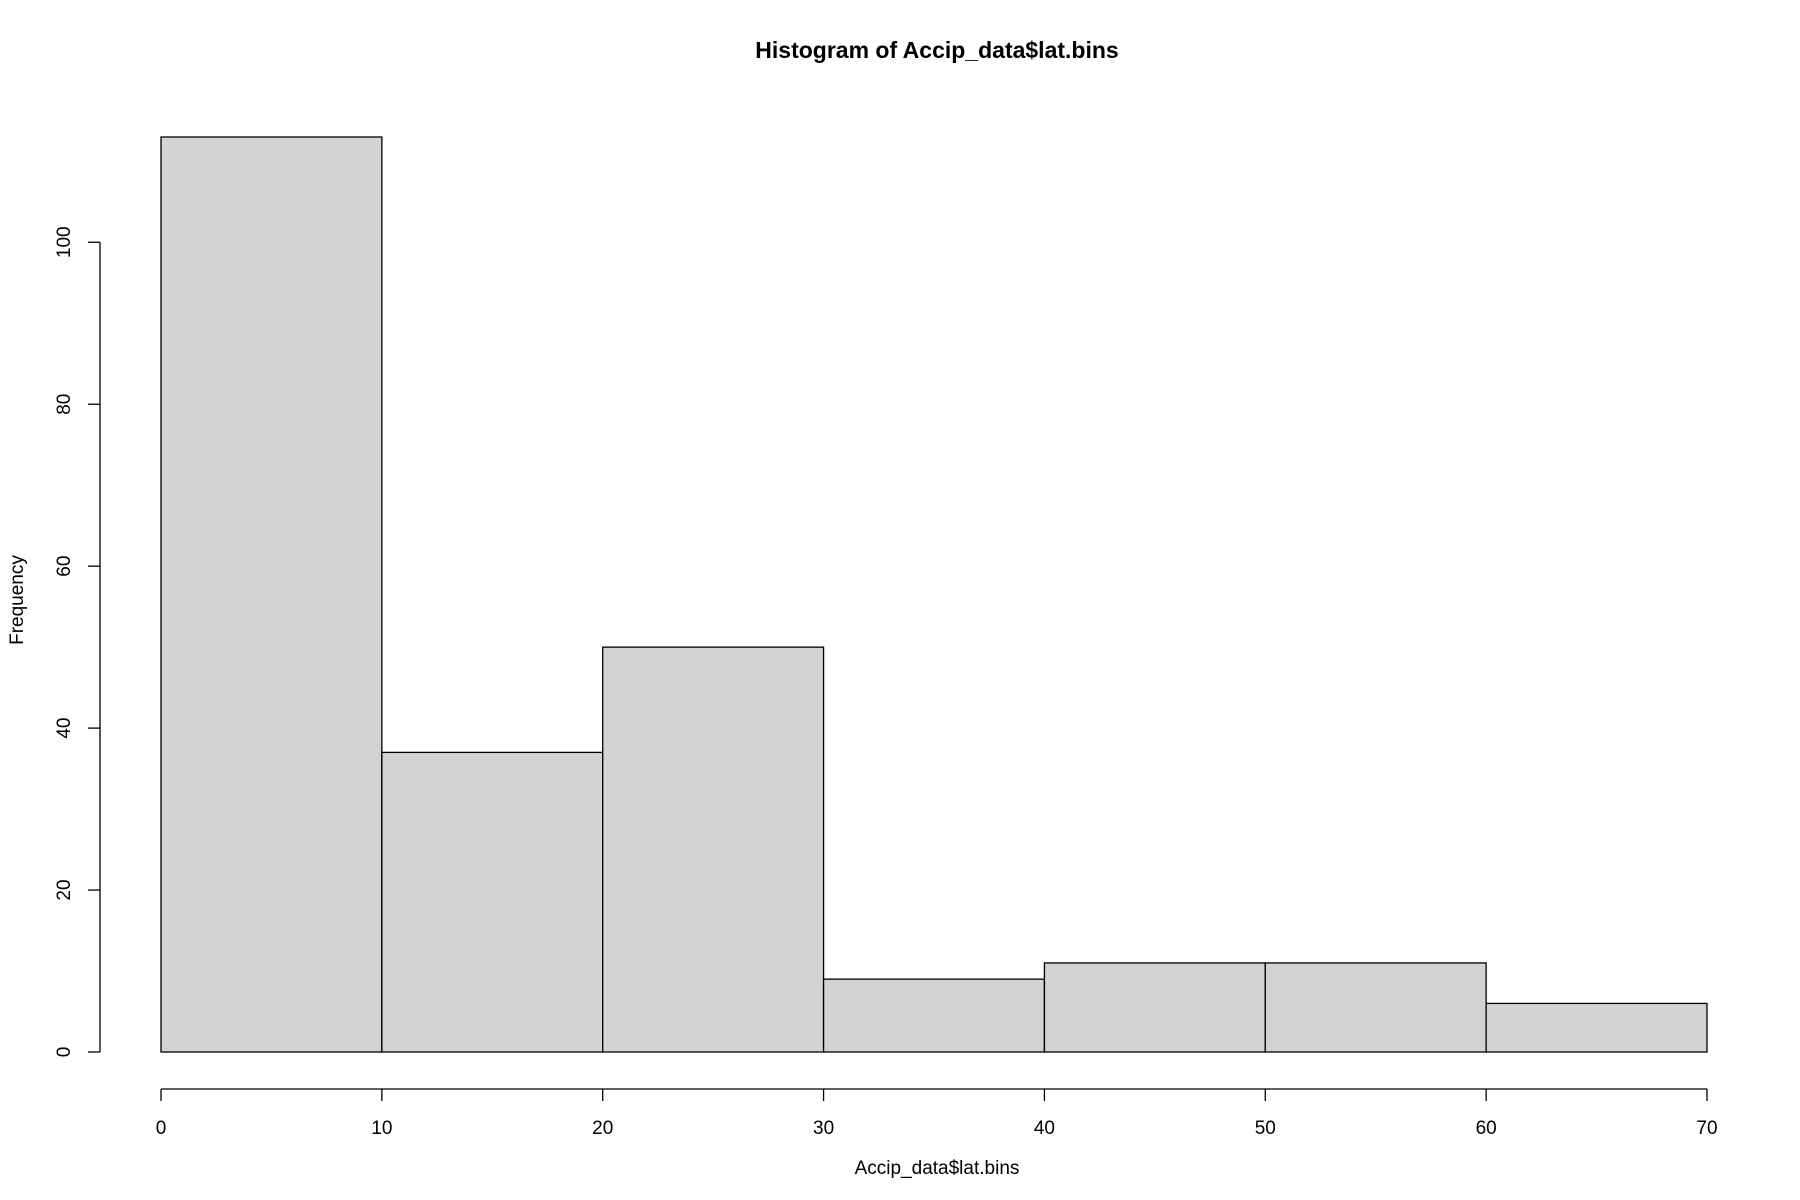 The image size is (1800, 1200). What do you see at coordinates (64, 566) in the screenshot?
I see `y-tick-label-3: 60` at bounding box center [64, 566].